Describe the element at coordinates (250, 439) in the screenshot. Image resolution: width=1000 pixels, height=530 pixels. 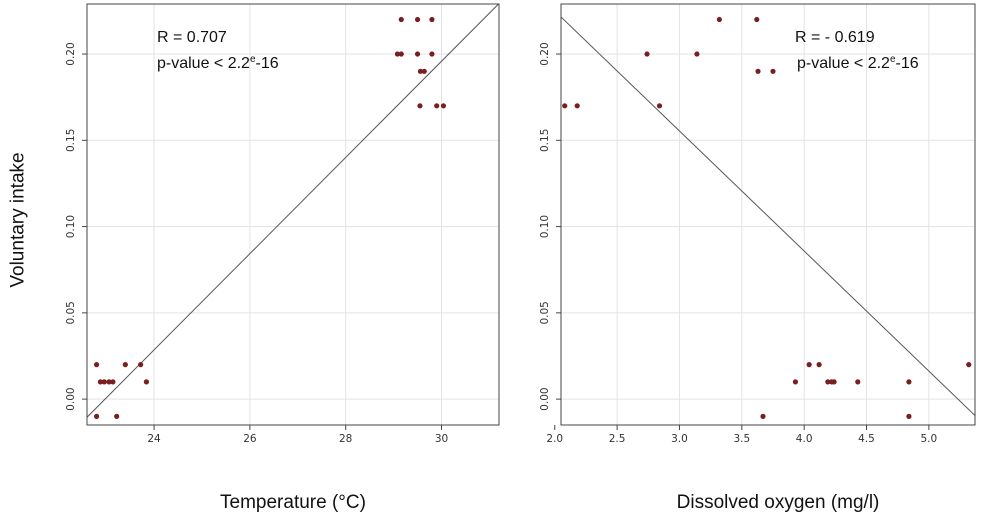
I see `x-tick-label: 26` at that location.